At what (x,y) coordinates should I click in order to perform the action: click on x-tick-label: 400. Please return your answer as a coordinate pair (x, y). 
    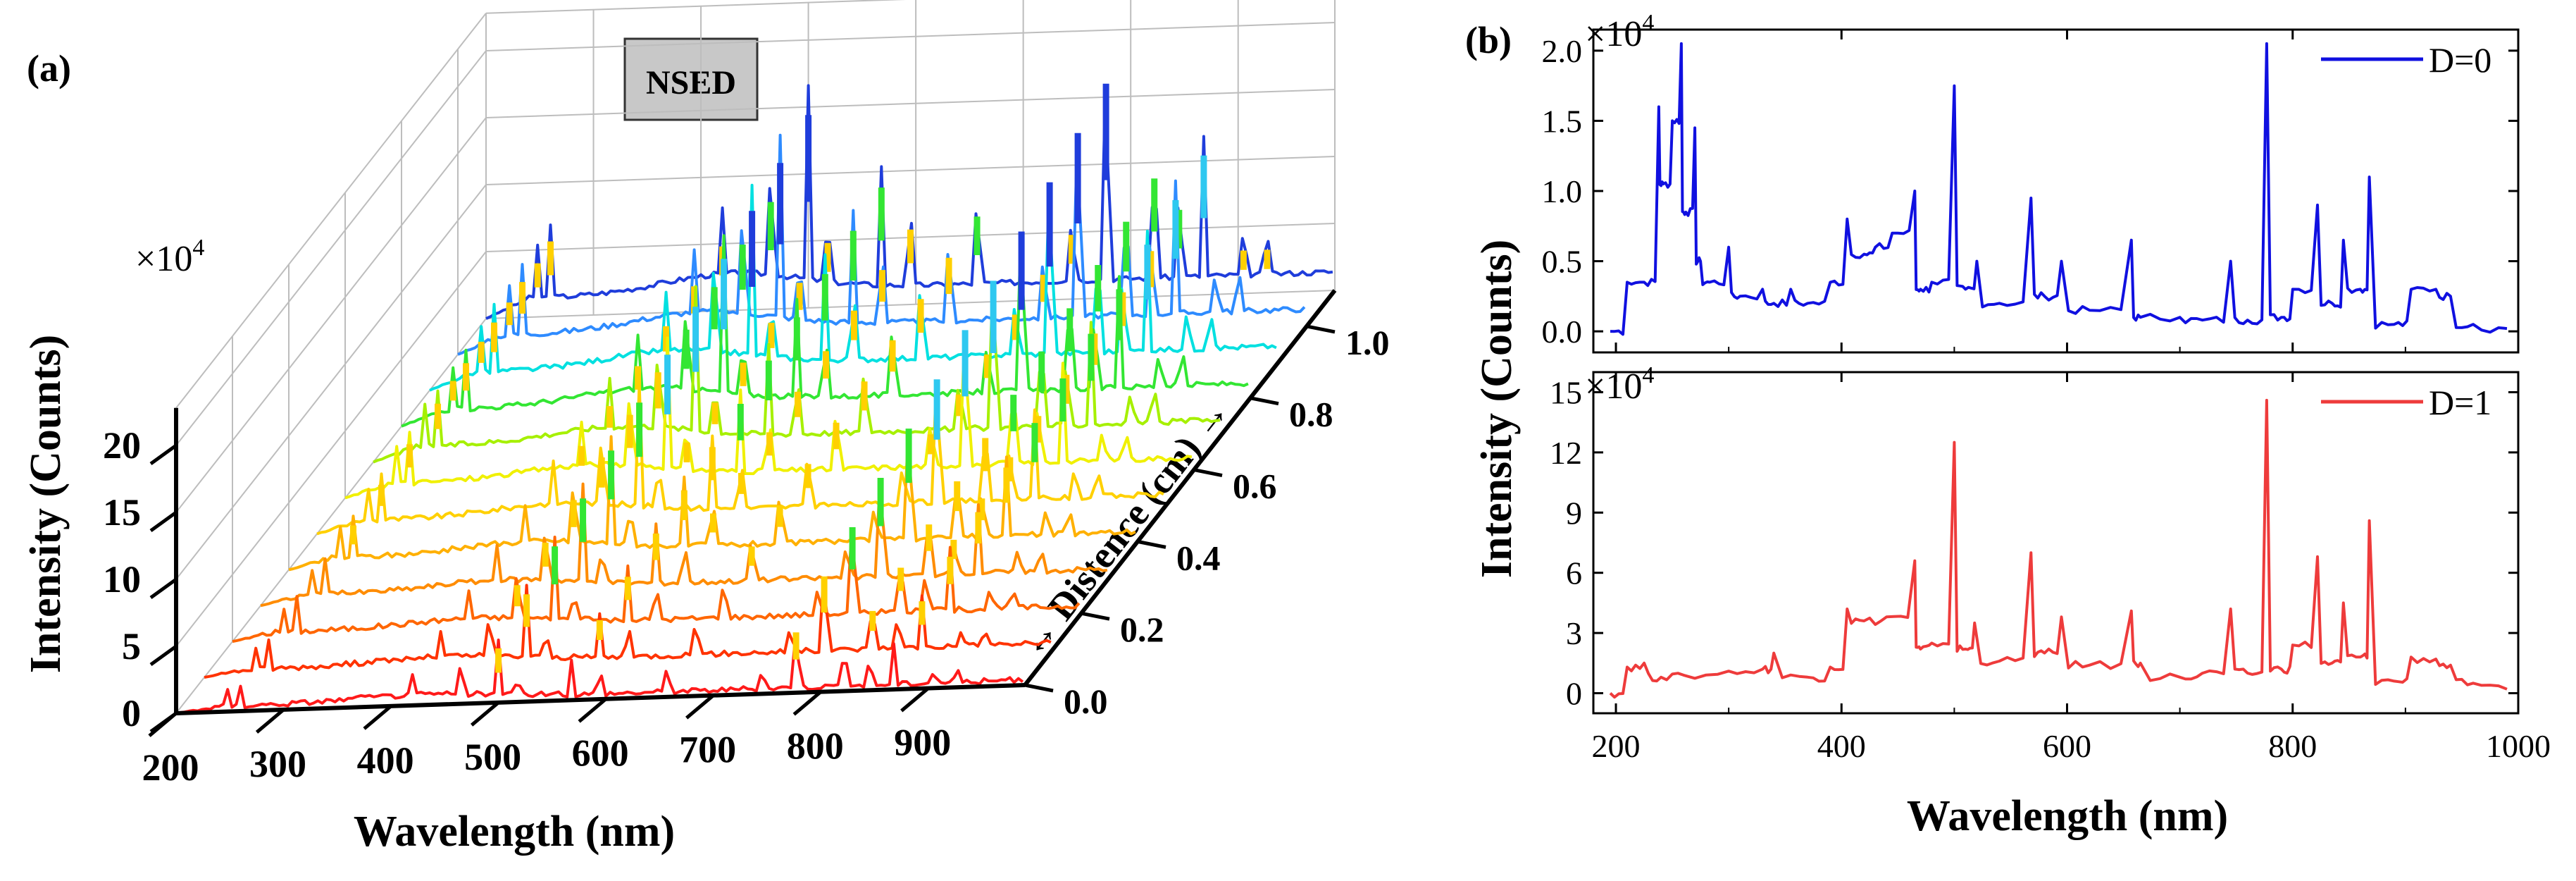
    Looking at the image, I should click on (385, 760).